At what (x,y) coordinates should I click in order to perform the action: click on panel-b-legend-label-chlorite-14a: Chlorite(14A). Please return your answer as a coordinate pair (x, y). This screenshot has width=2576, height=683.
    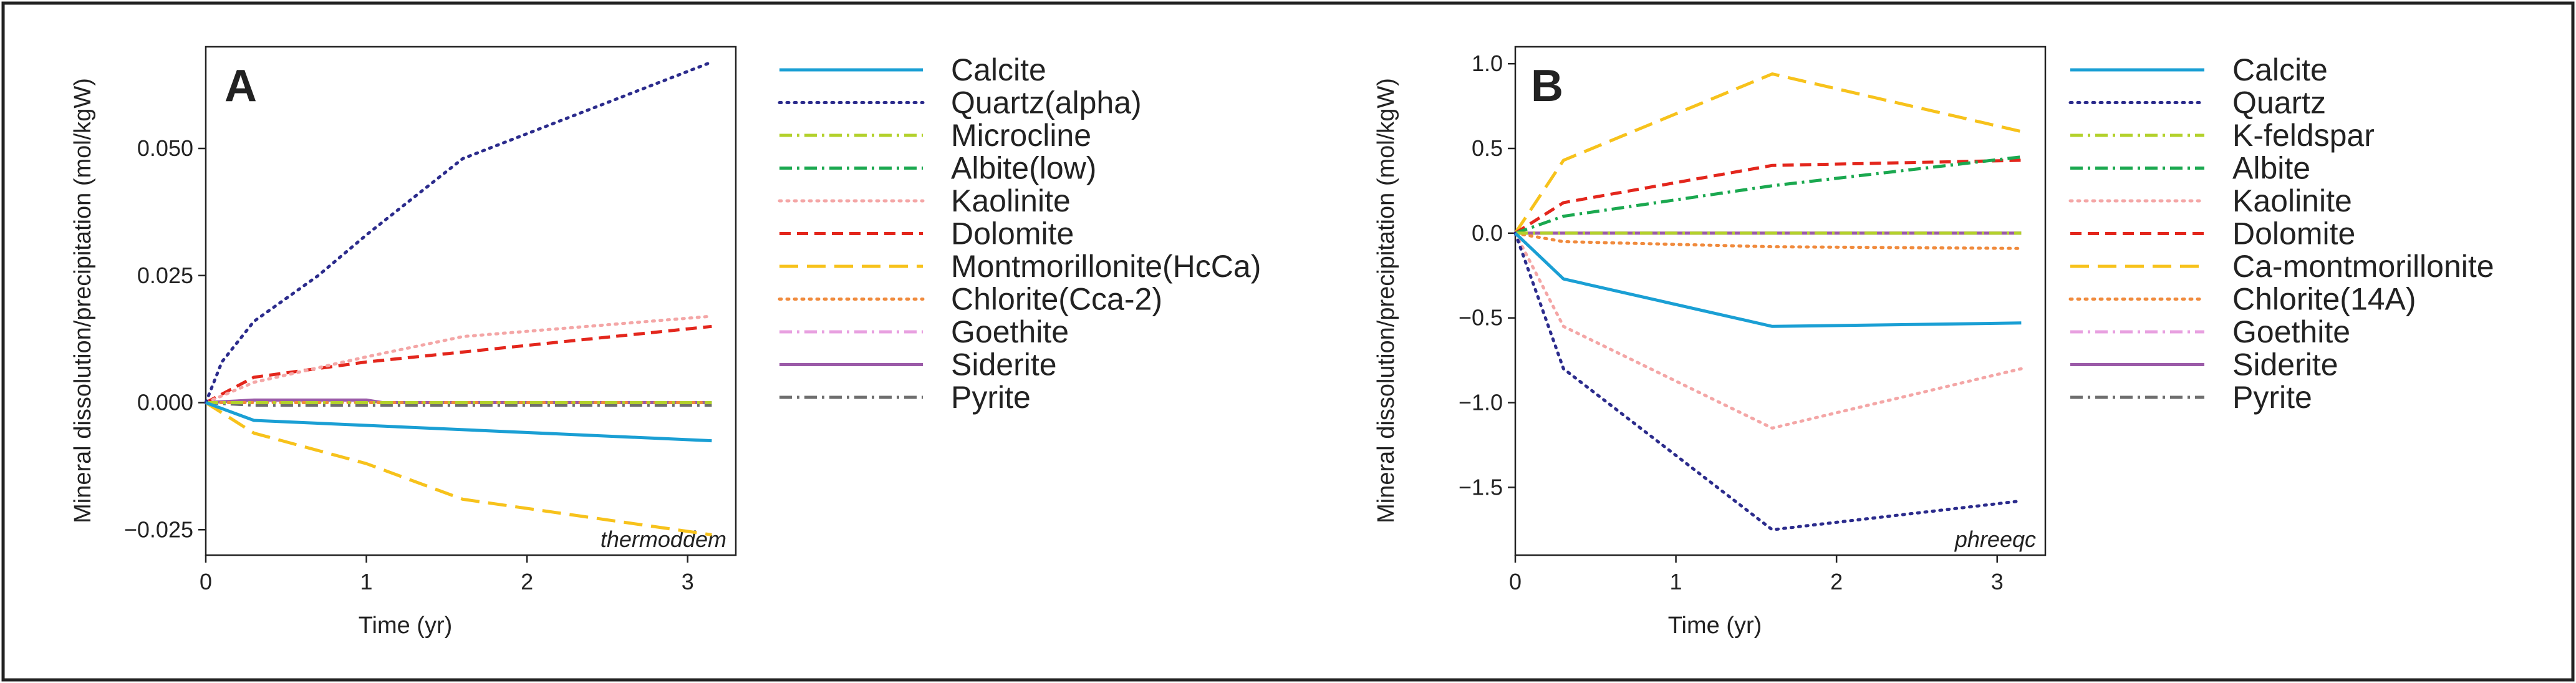
    Looking at the image, I should click on (2324, 299).